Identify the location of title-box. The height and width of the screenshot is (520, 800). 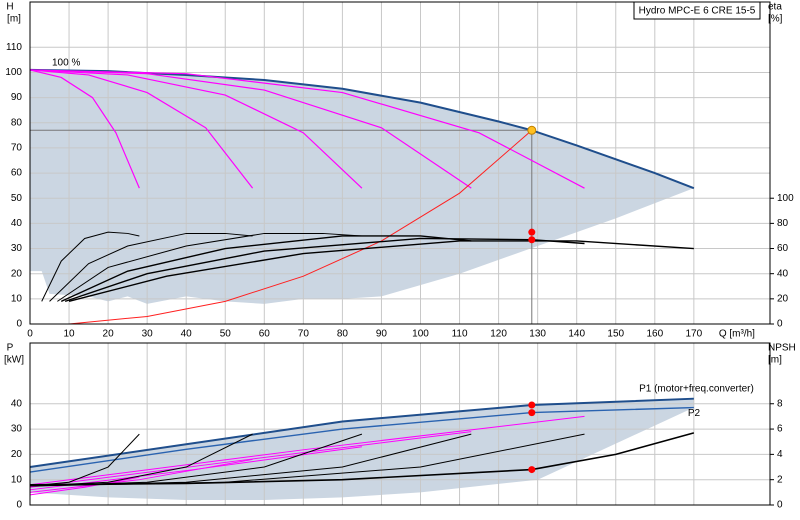
(697, 10).